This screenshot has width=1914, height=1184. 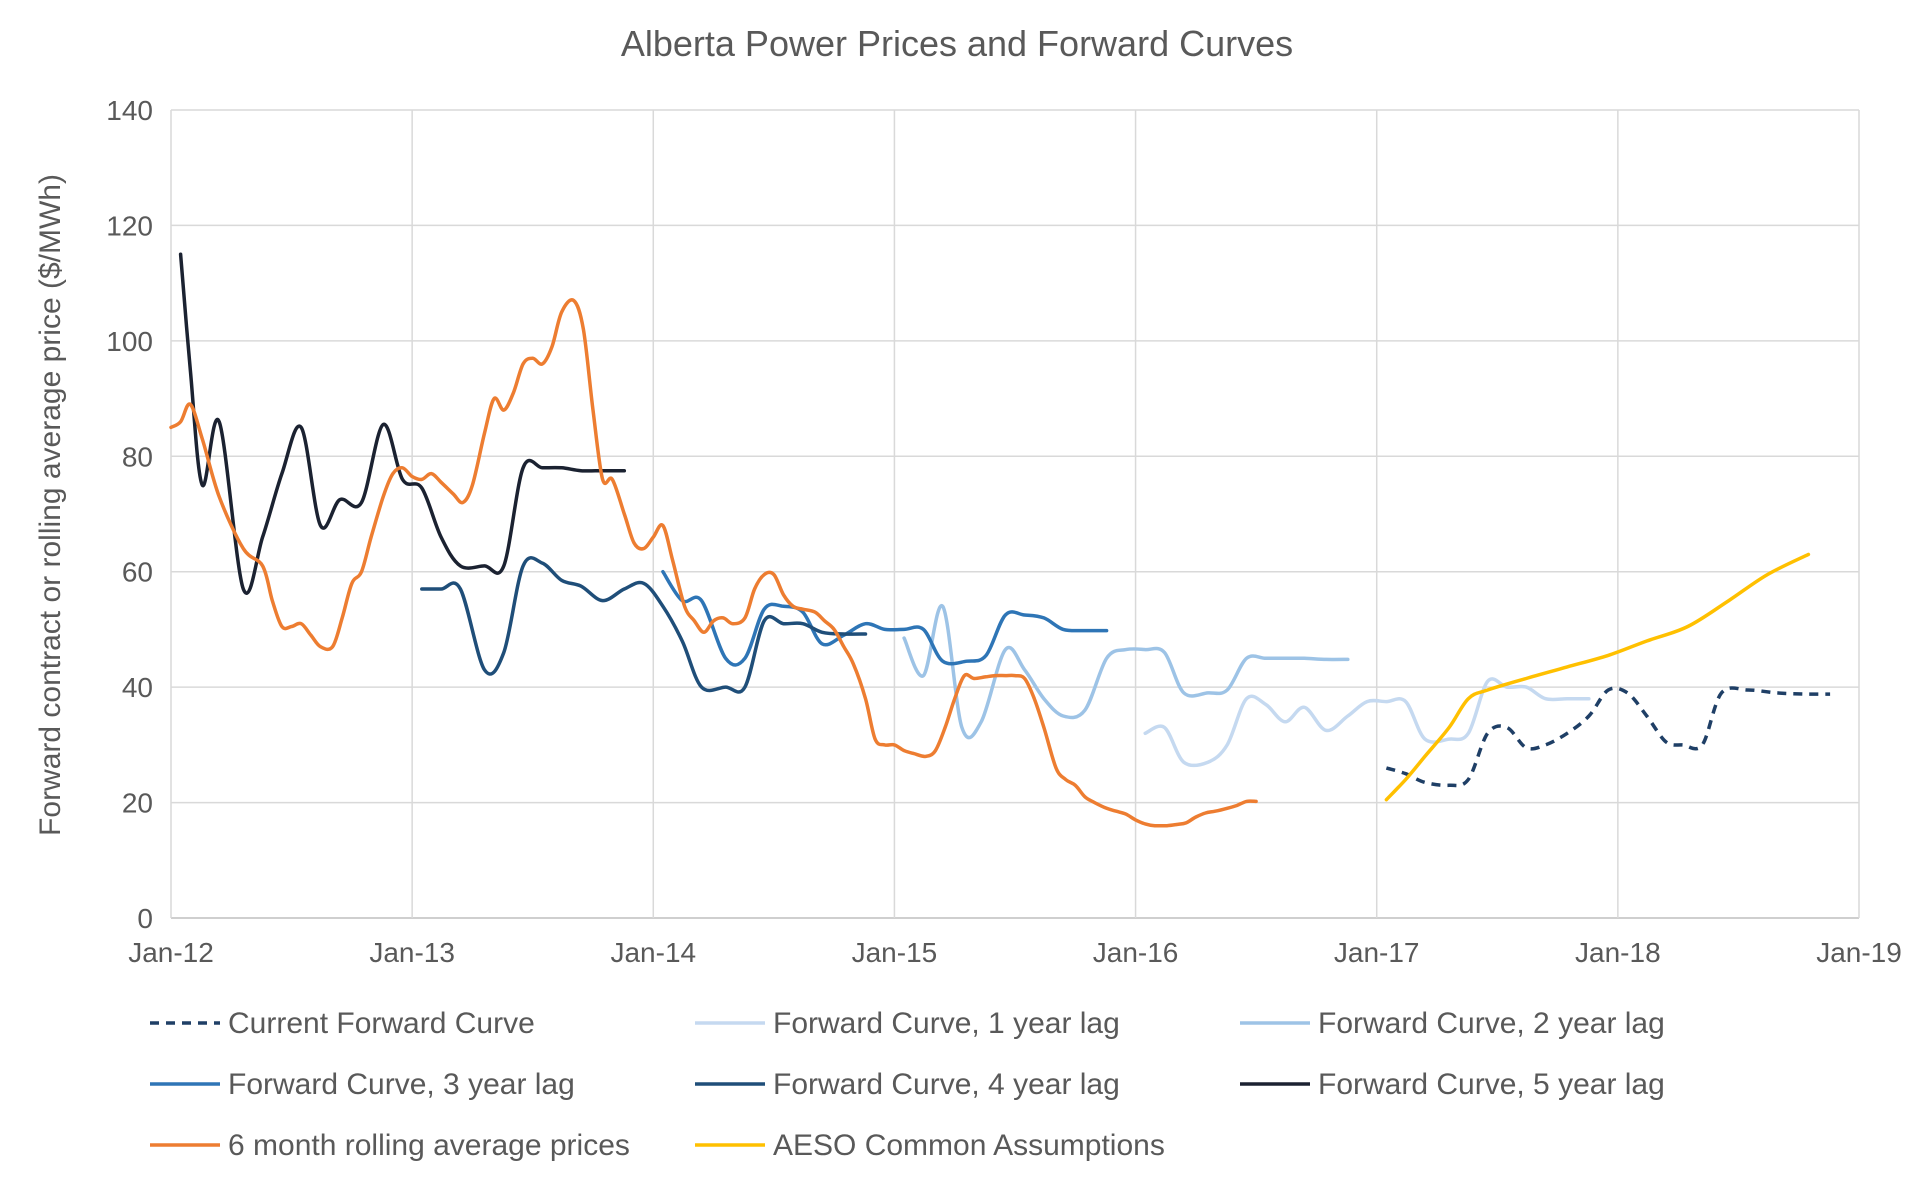 What do you see at coordinates (1136, 952) in the screenshot?
I see `x-tick-label: Jan-16` at bounding box center [1136, 952].